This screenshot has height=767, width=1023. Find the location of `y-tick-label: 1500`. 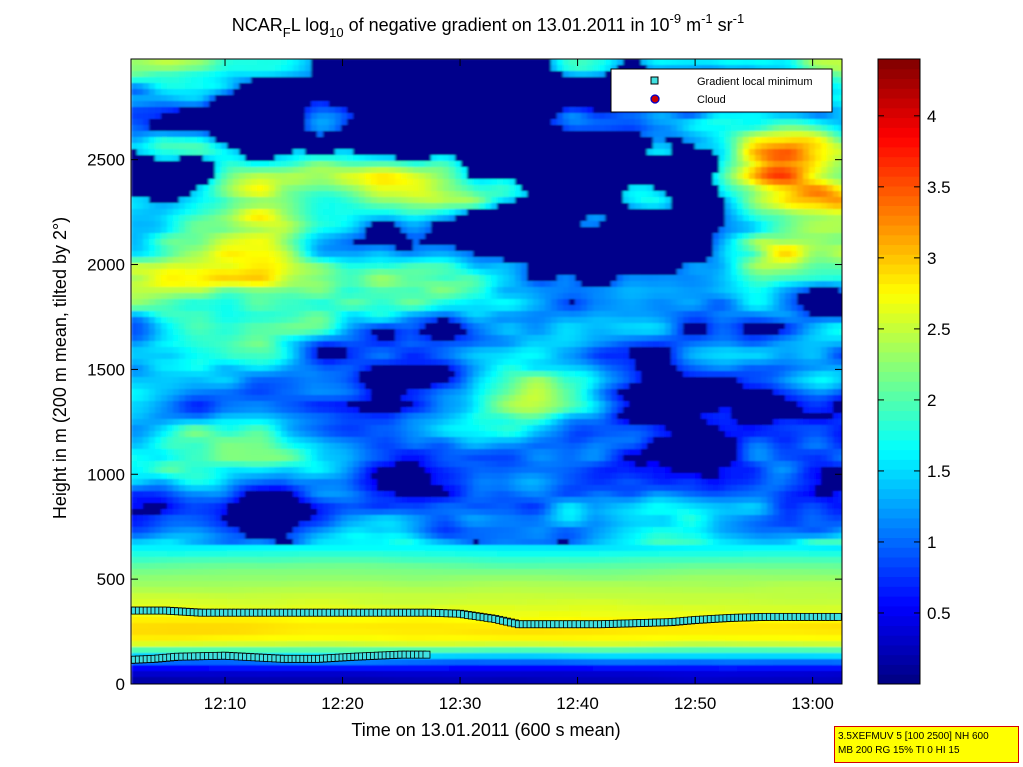

y-tick-label: 1500 is located at coordinates (106, 369).